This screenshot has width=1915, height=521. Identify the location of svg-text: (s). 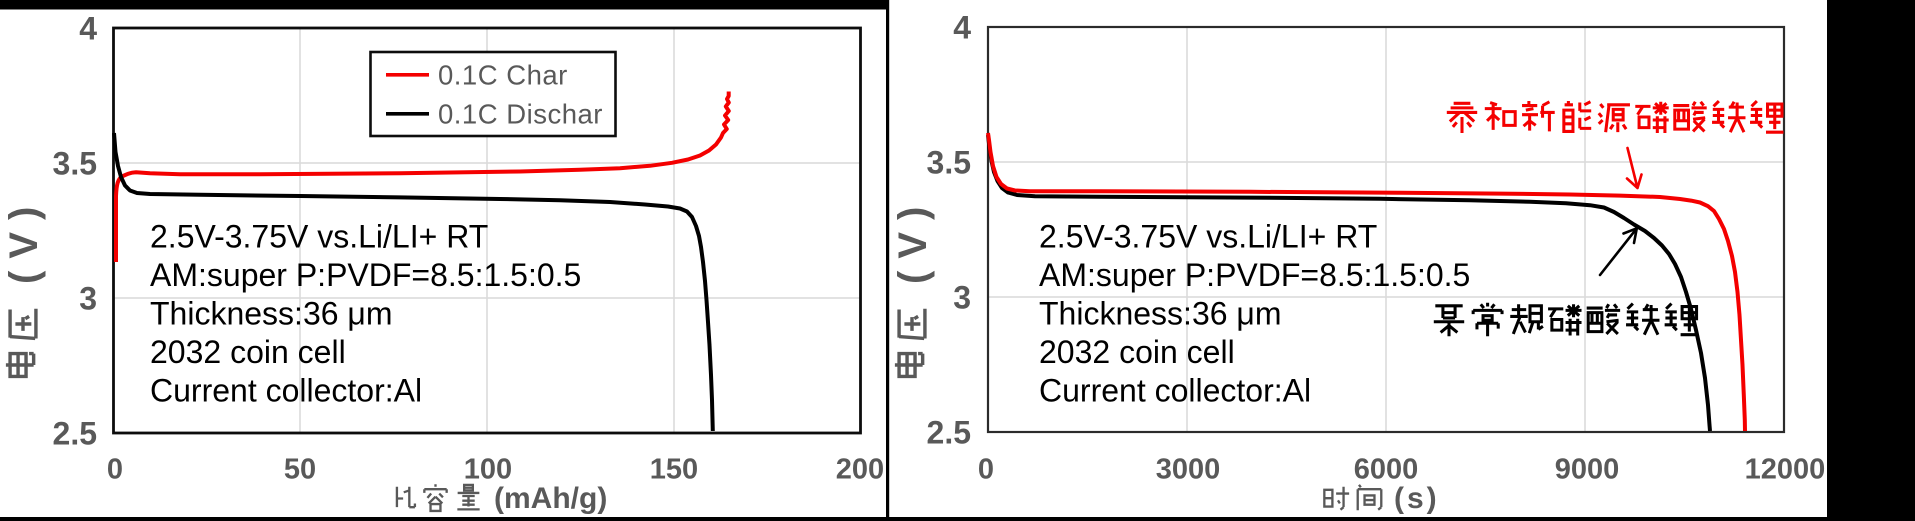
(1417, 498).